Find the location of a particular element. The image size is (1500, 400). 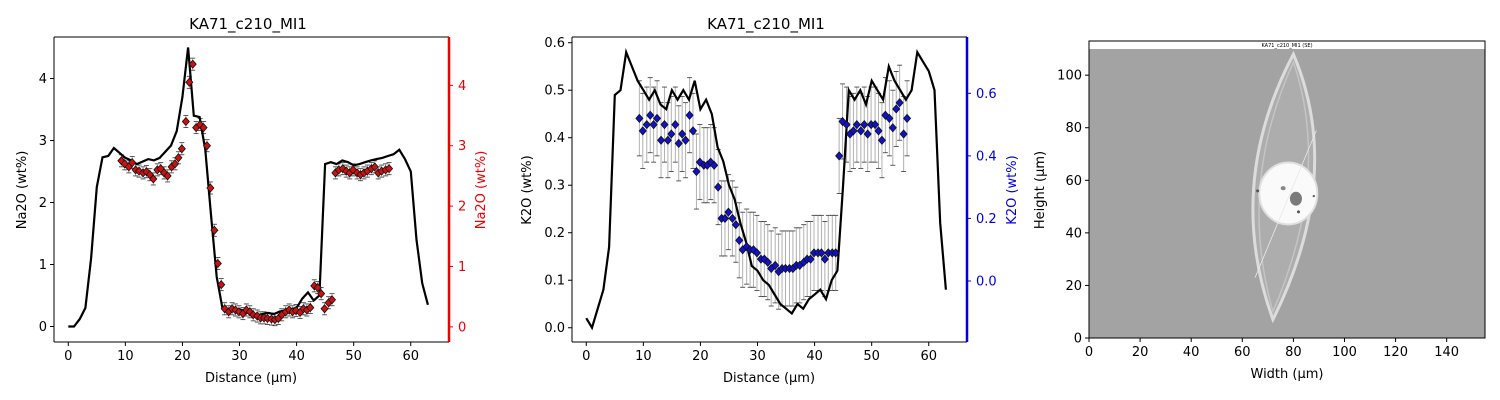

y-tick-label: 60 is located at coordinates (1073, 181).